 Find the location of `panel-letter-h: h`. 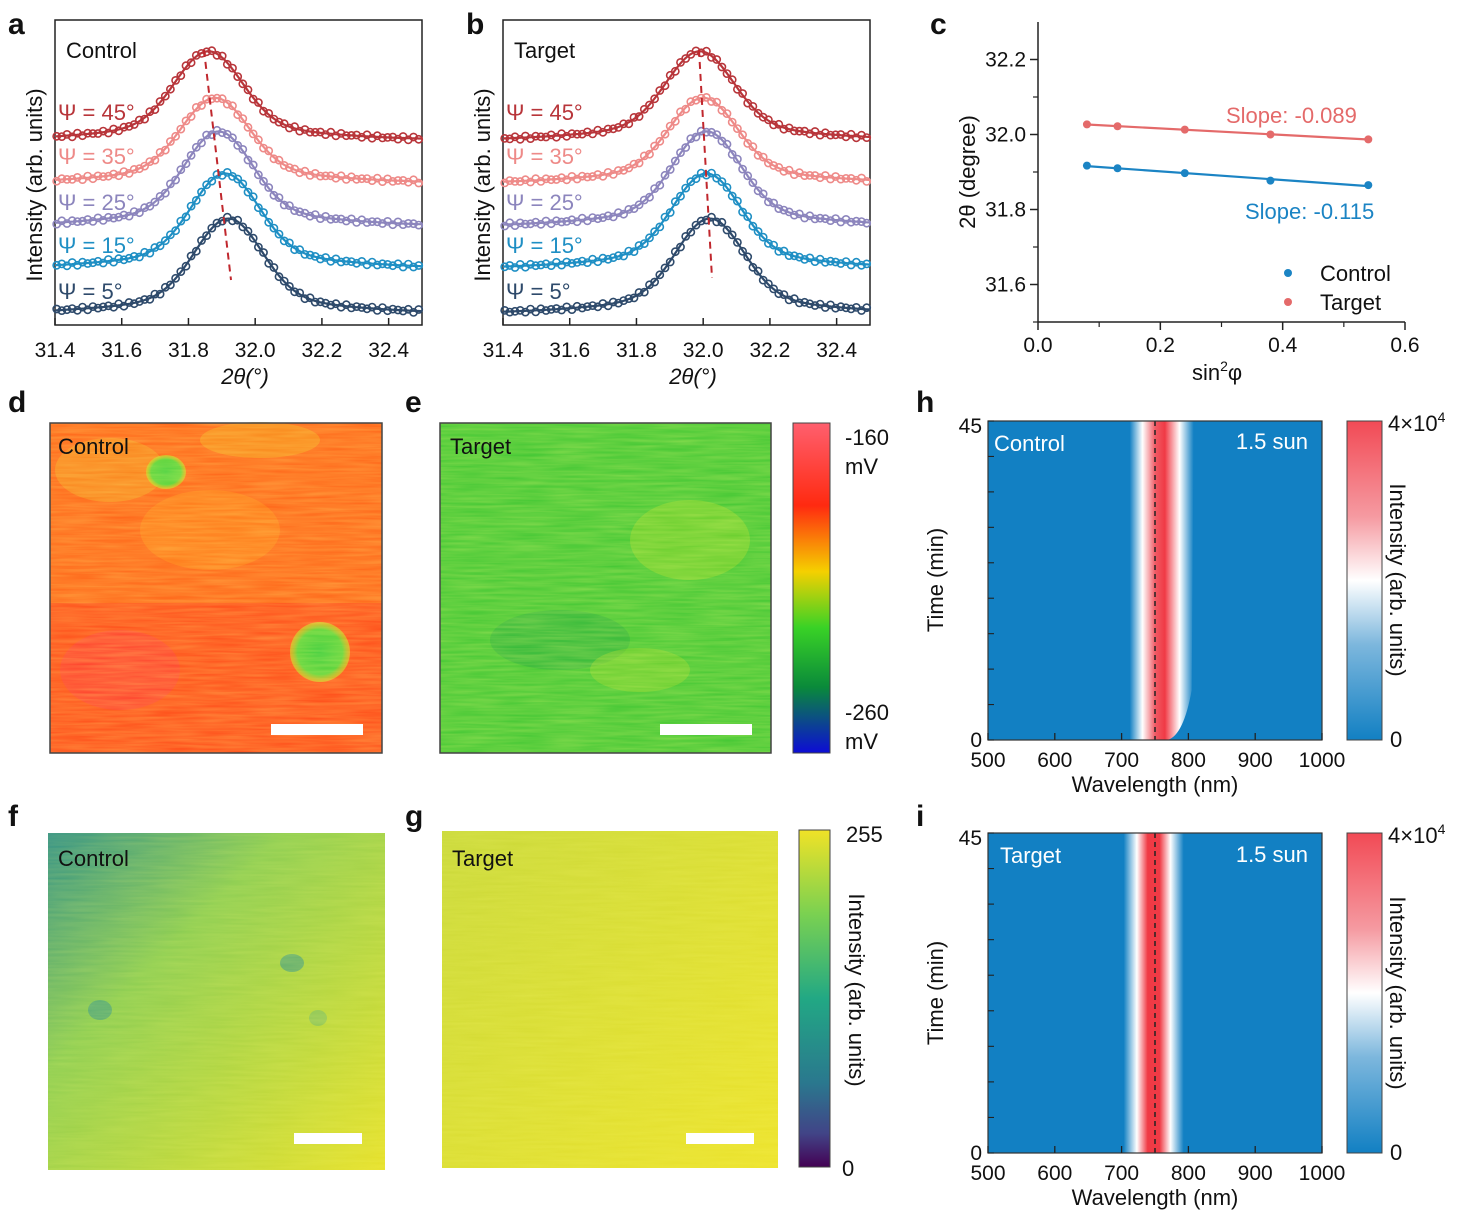

panel-letter-h: h is located at coordinates (925, 402).